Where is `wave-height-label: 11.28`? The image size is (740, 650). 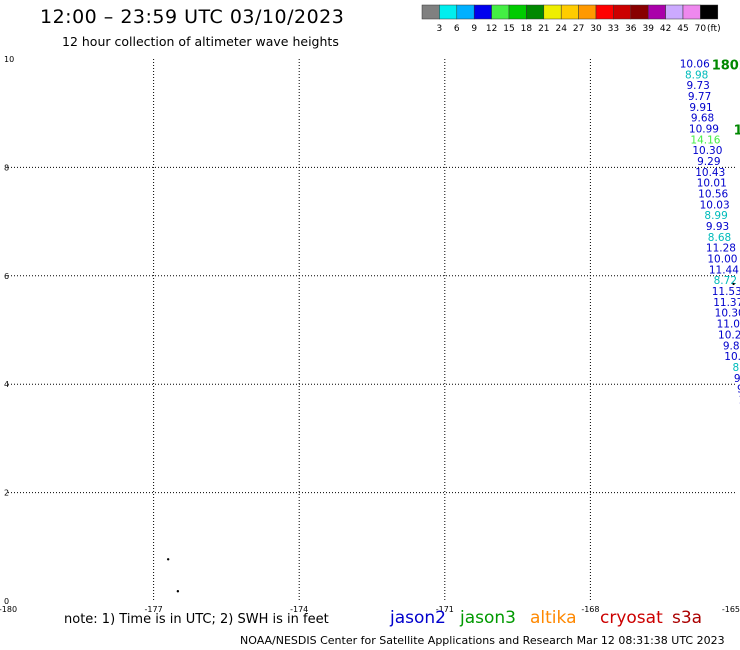 wave-height-label: 11.28 is located at coordinates (721, 249).